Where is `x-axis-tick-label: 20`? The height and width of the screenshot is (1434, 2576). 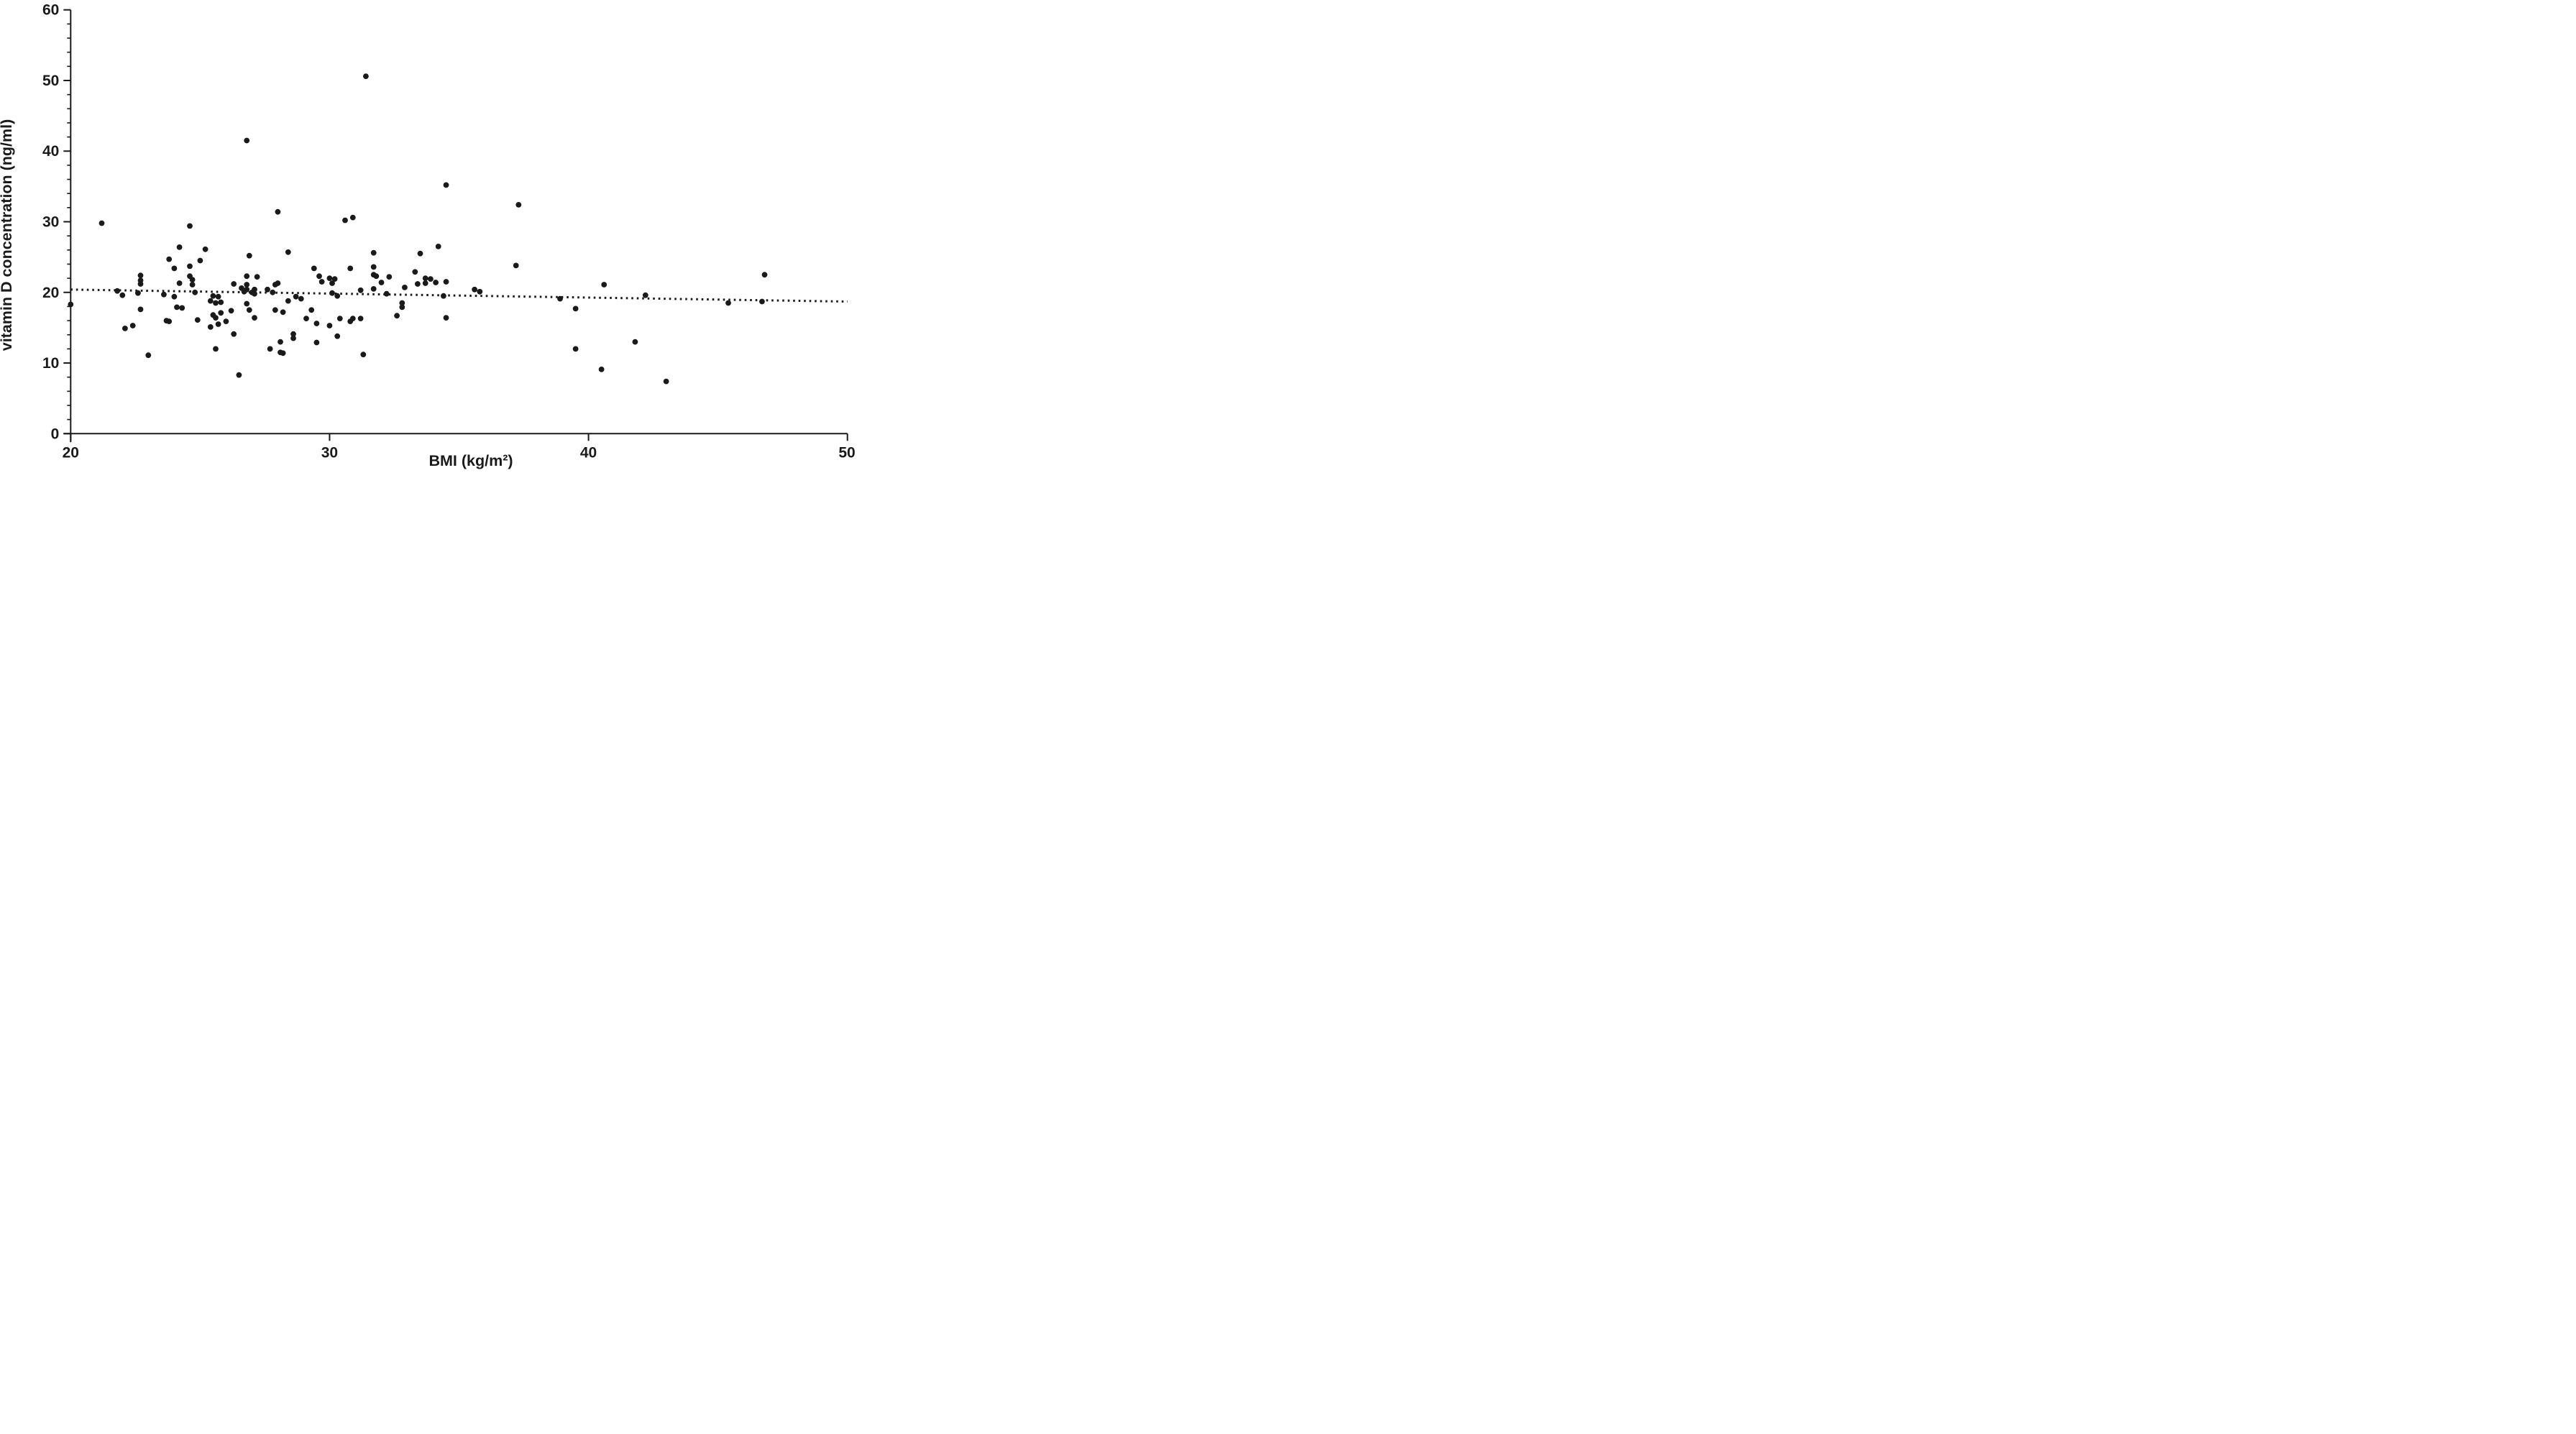 x-axis-tick-label: 20 is located at coordinates (71, 452).